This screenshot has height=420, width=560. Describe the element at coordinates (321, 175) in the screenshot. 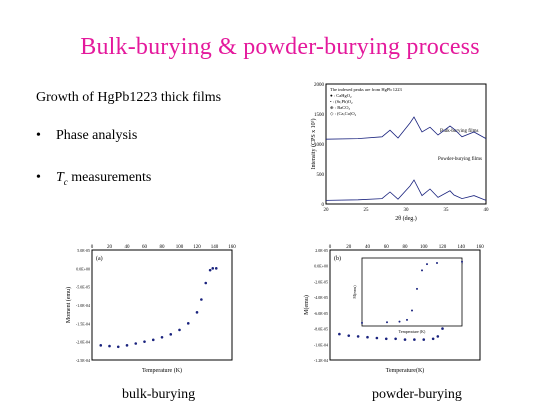

I see `y-tick-label: 500` at that location.